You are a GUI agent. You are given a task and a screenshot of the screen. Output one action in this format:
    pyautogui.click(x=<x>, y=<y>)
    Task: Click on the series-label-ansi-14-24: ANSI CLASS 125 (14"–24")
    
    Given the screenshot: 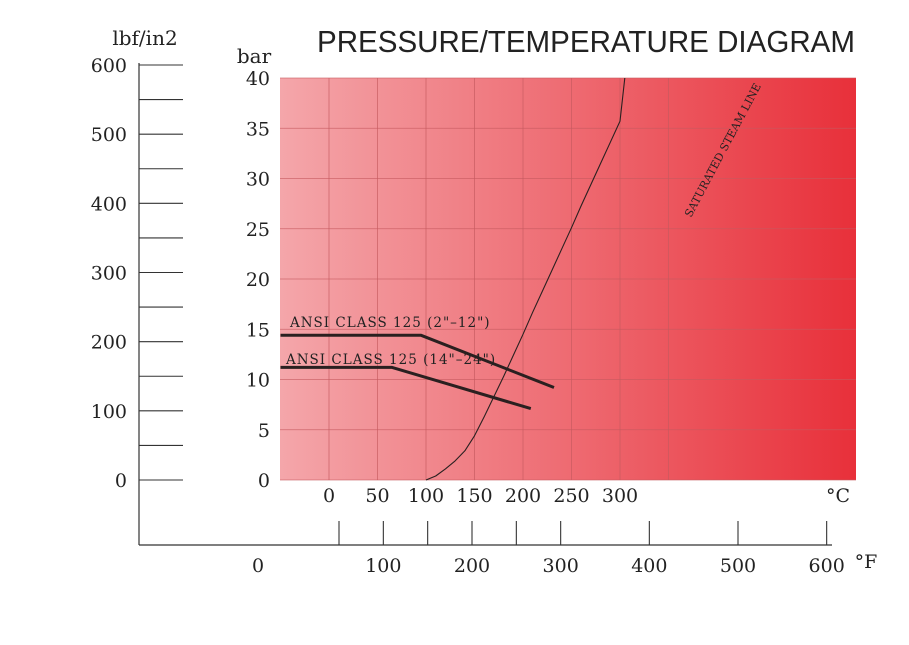 What is the action you would take?
    pyautogui.click(x=390, y=360)
    